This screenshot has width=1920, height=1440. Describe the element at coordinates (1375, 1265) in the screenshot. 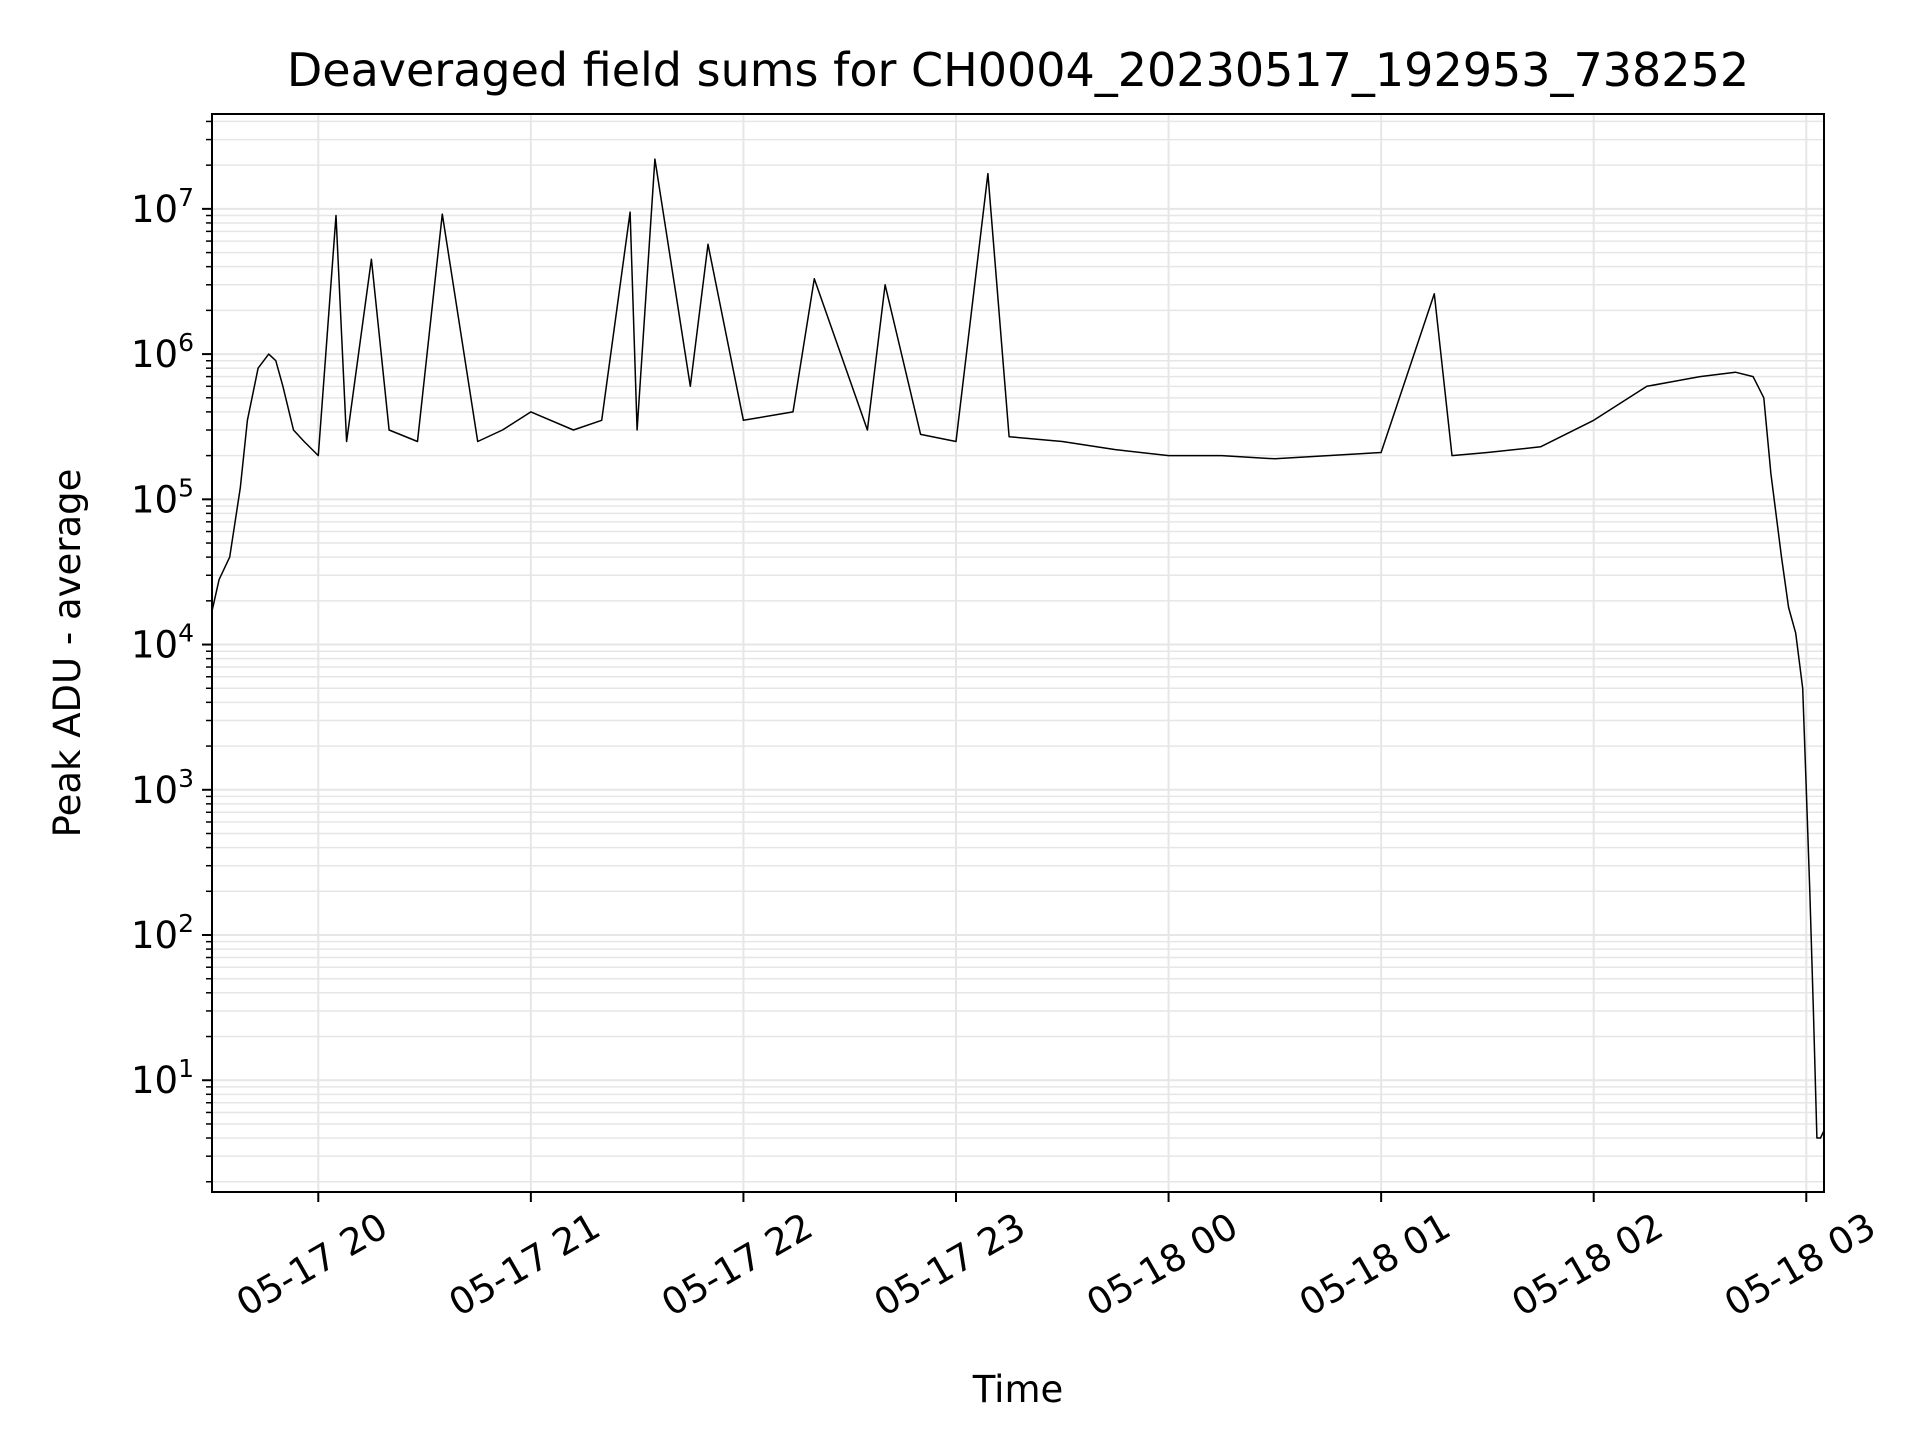

I see `x-tick-label: 05-18 01` at that location.